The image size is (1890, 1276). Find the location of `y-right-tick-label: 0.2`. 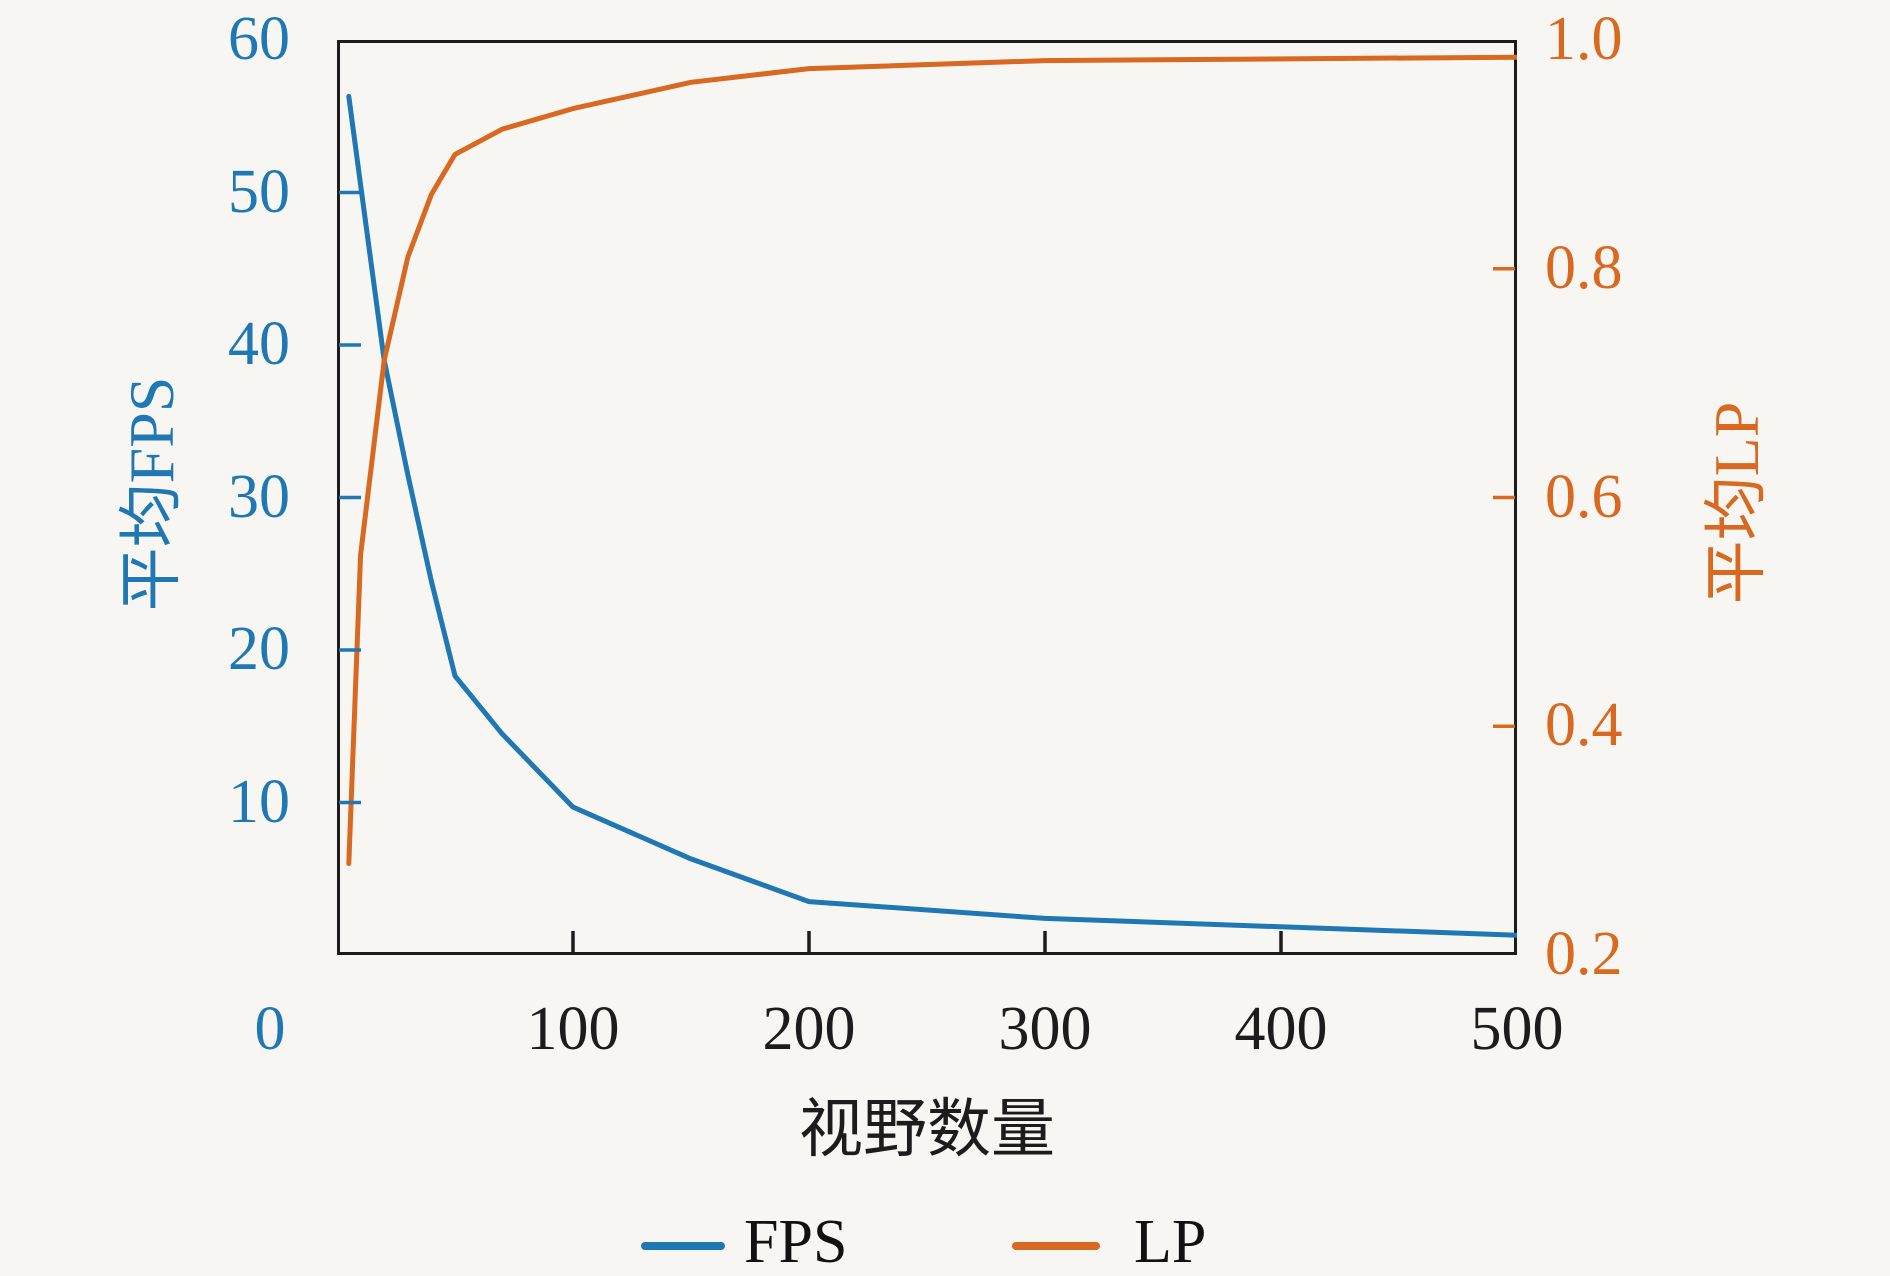

y-right-tick-label: 0.2 is located at coordinates (1584, 954).